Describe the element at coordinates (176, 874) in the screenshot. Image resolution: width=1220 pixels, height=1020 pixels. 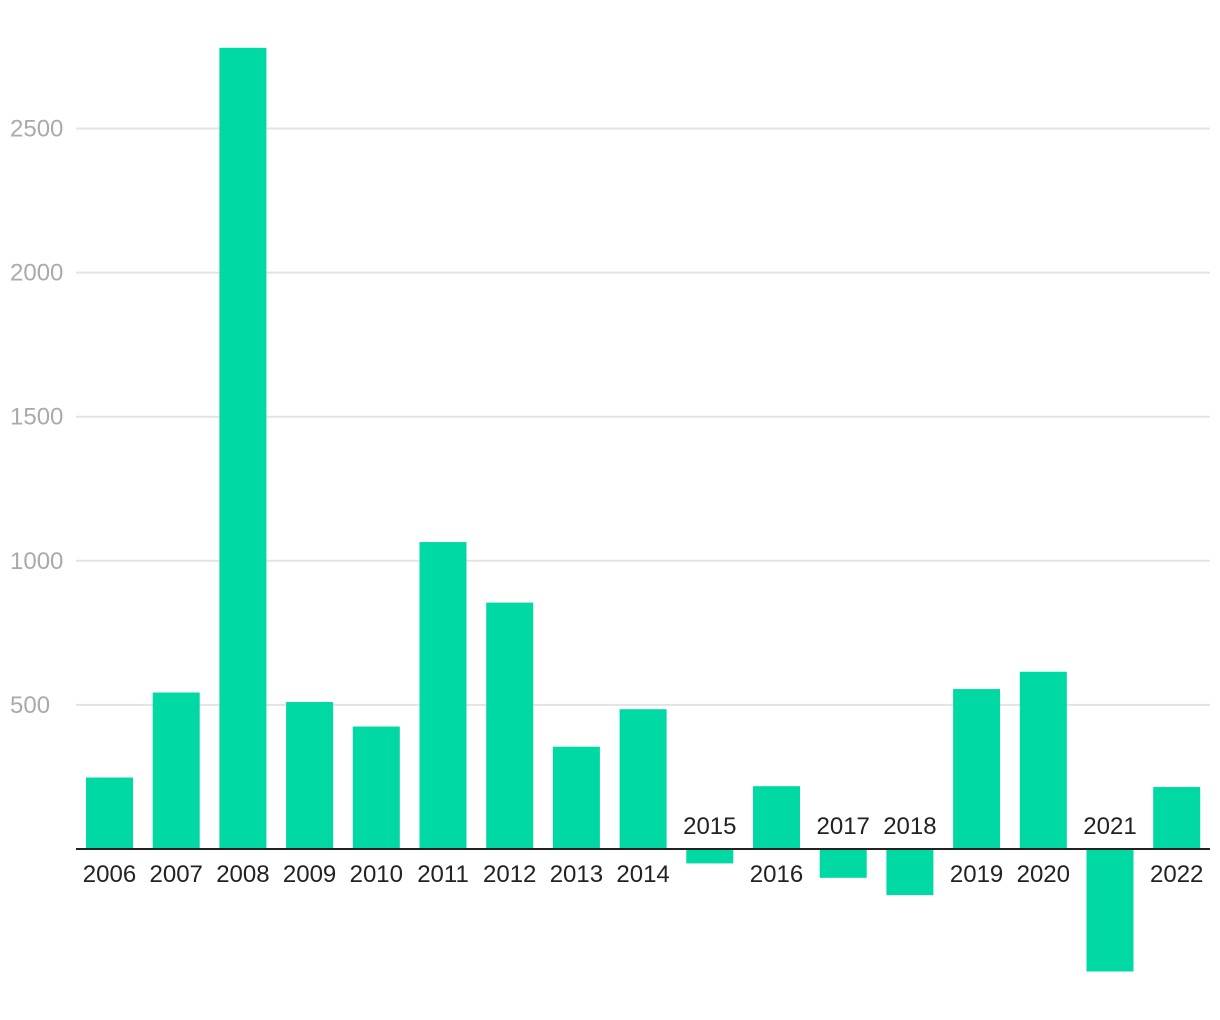
I see `x-tick-label: 2007` at that location.